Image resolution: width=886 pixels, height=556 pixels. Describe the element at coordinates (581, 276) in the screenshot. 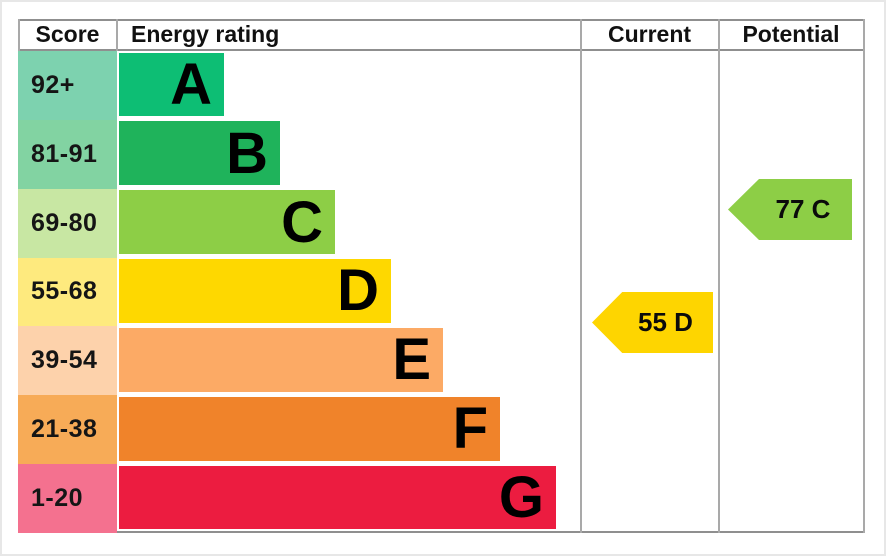

I see `current-column-left-border` at that location.